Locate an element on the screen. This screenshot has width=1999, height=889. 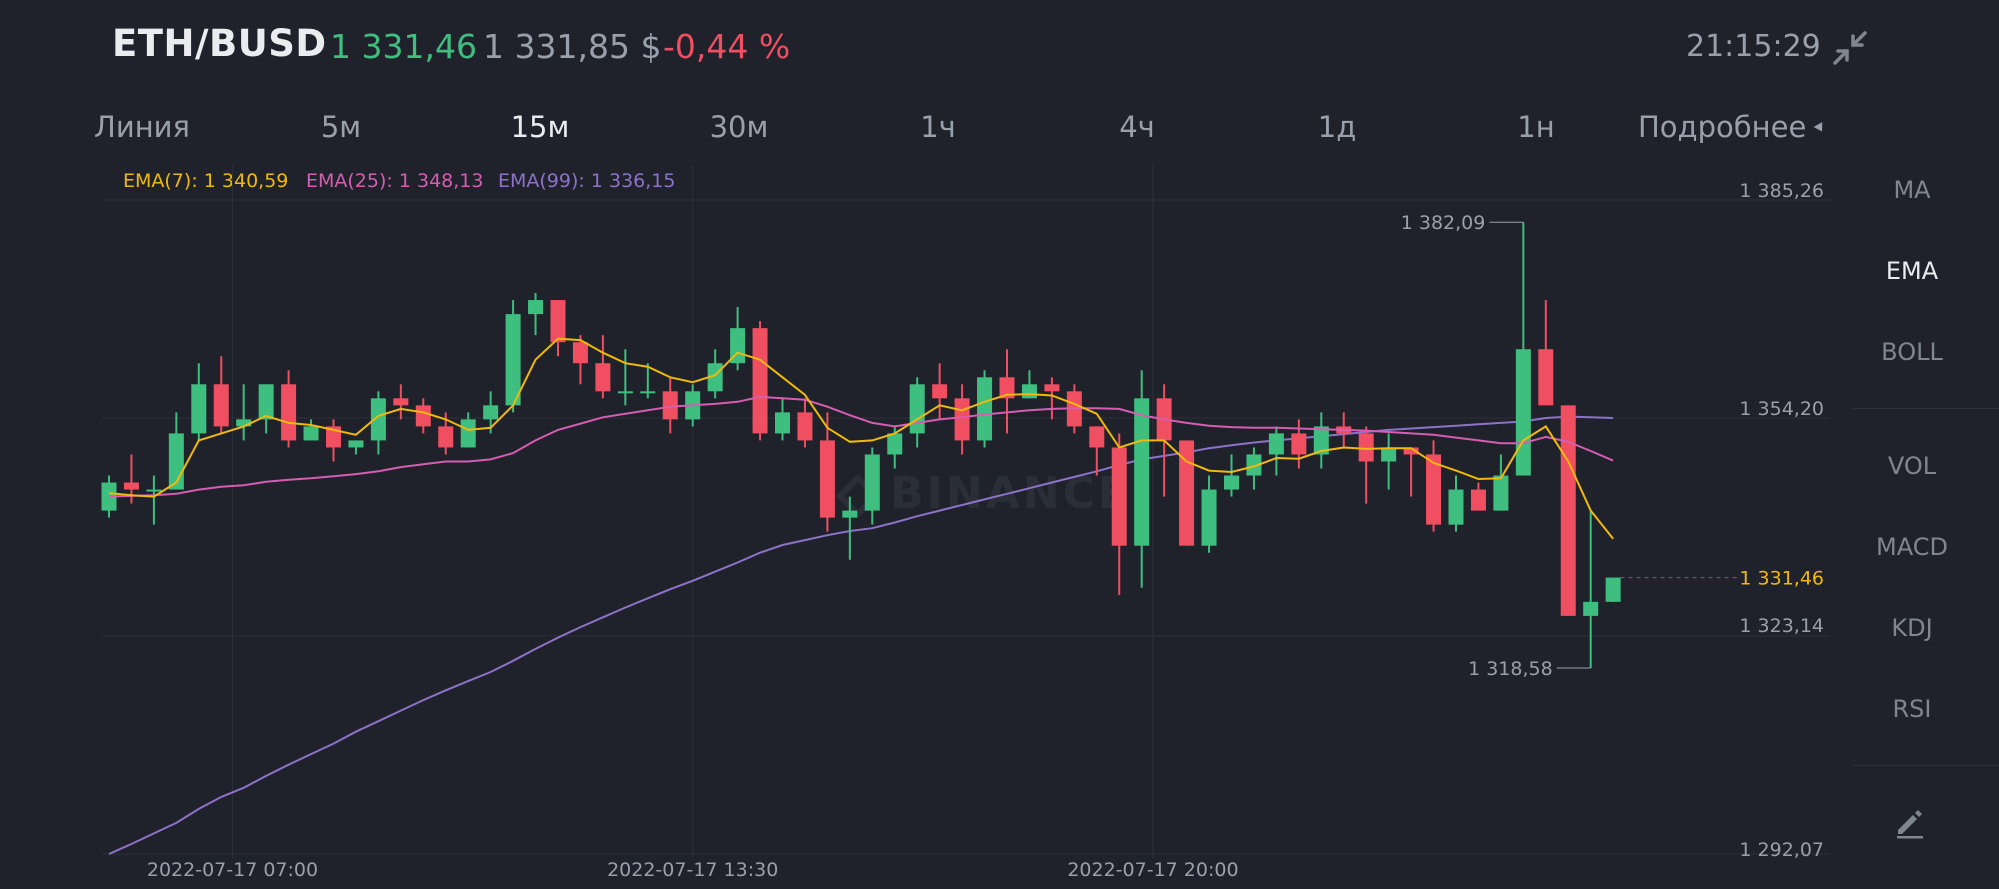
interval-tabs: Линия 5м 15м 30м 1ч 4ч 1д 1н is located at coordinates (999, 132).